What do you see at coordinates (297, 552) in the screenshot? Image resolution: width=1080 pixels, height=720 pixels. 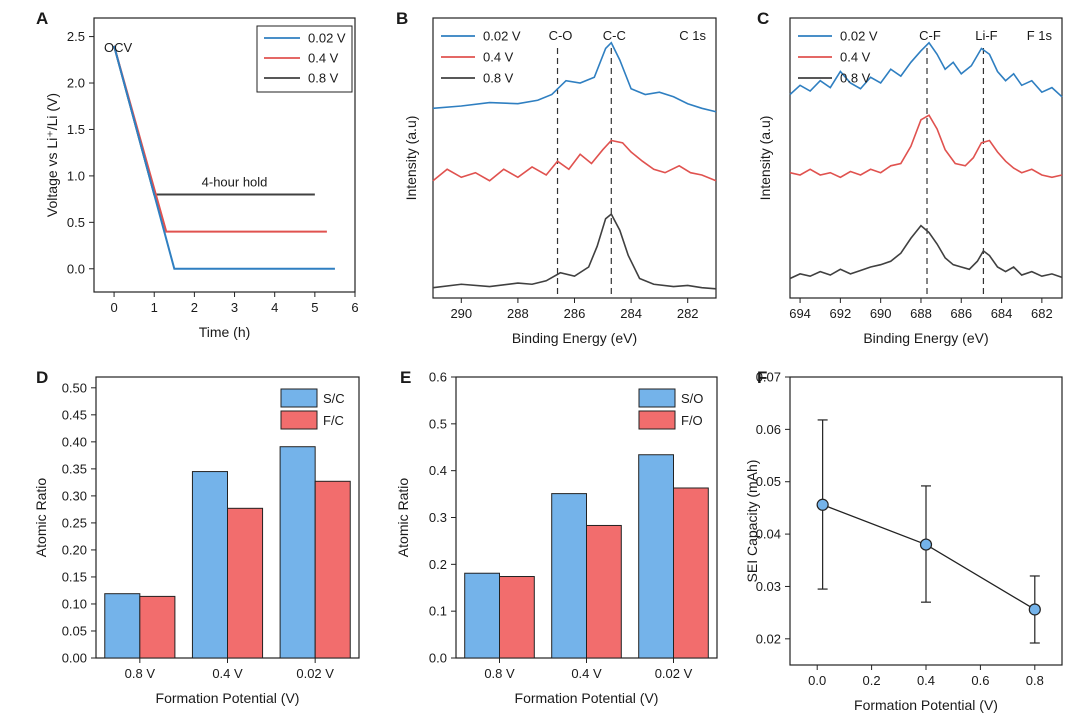 I see `bar-S/C-0.02 V` at bounding box center [297, 552].